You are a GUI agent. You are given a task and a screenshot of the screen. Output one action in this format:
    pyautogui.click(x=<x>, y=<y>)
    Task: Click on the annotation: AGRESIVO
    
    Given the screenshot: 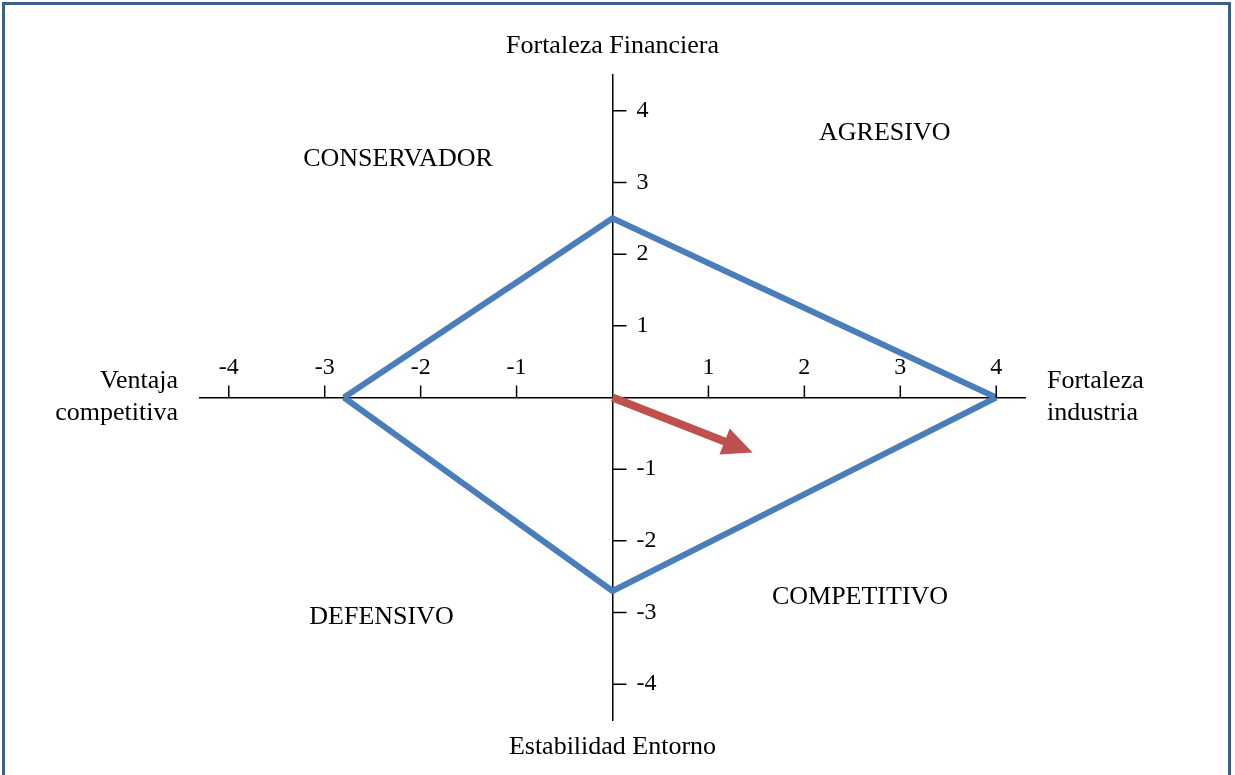 What is the action you would take?
    pyautogui.click(x=885, y=131)
    